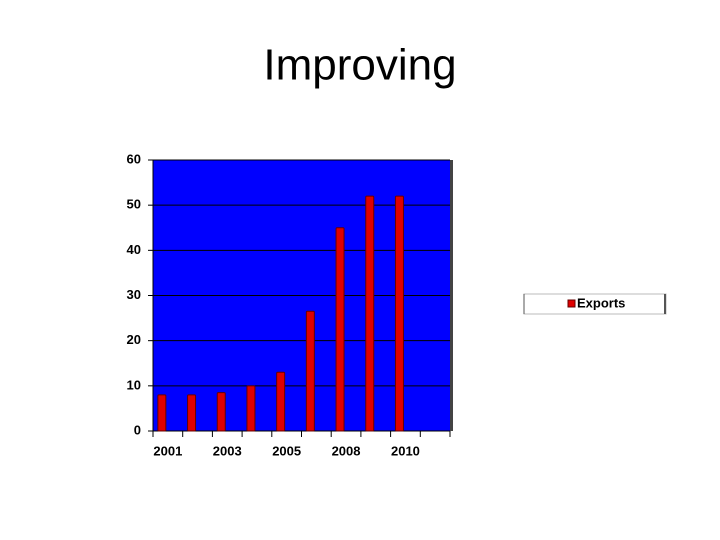  What do you see at coordinates (601, 302) in the screenshot?
I see `legend-label: Exports` at bounding box center [601, 302].